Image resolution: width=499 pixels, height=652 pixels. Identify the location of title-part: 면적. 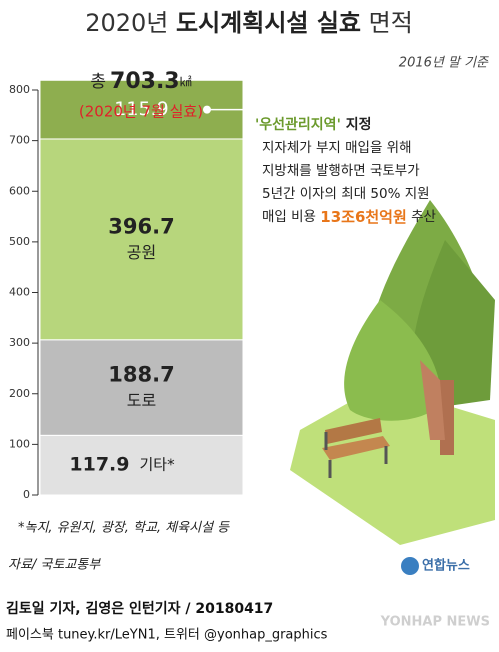
(387, 23).